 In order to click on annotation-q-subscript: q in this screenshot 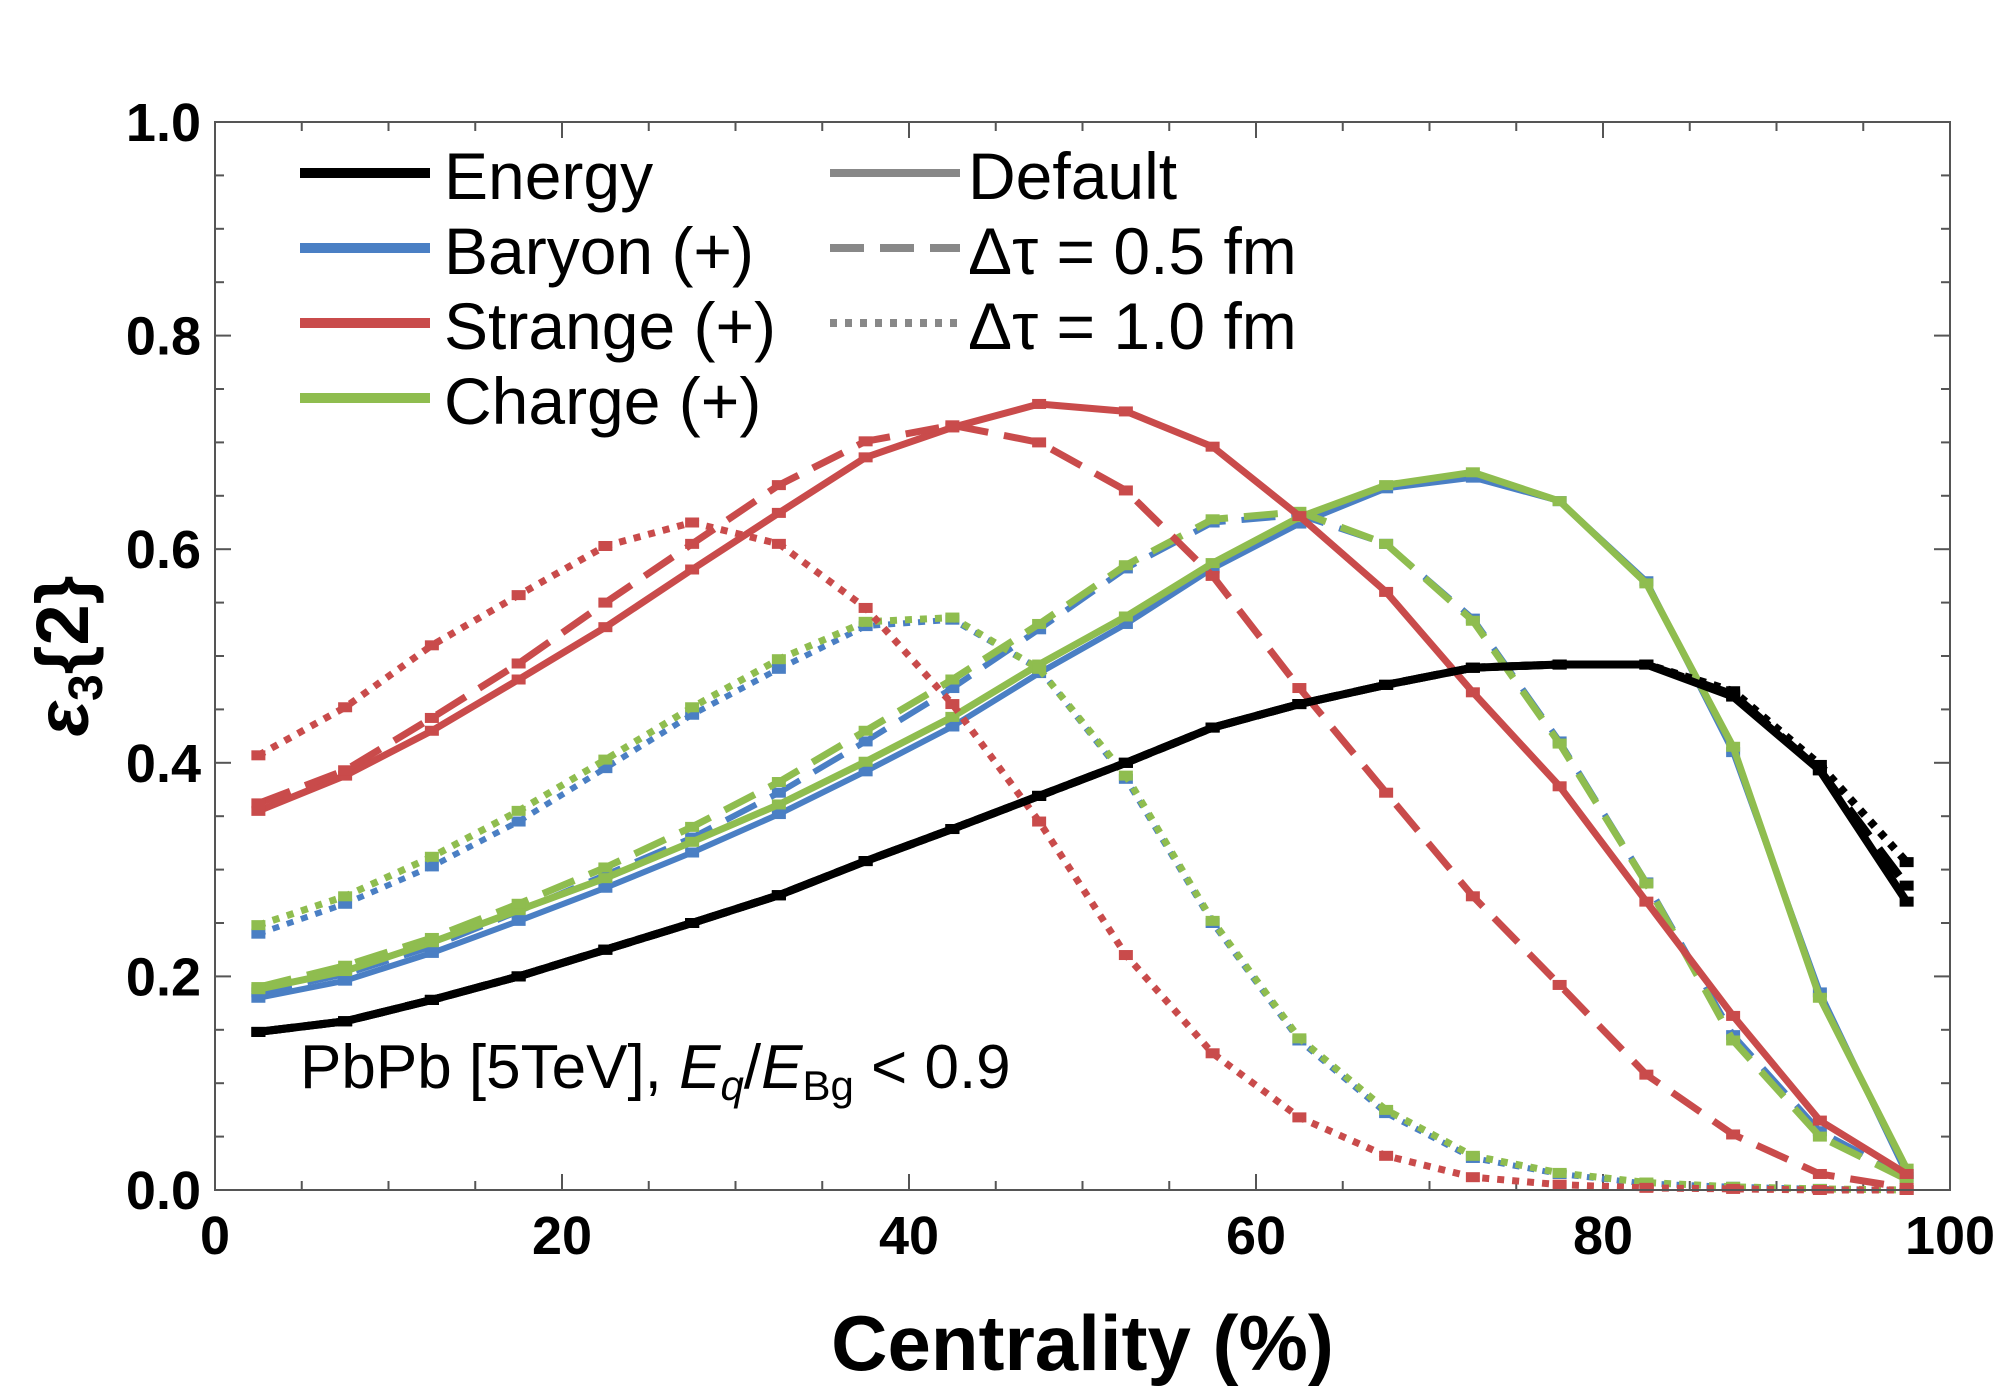, I will do `click(732, 1085)`.